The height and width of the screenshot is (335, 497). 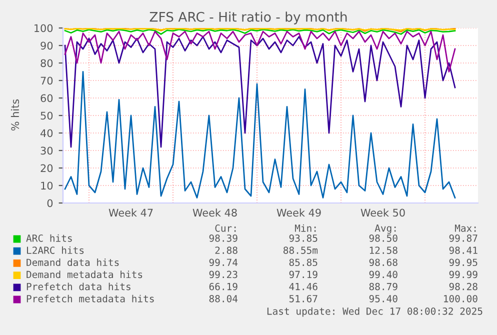 I want to click on text: Cur:, so click(x=225, y=228).